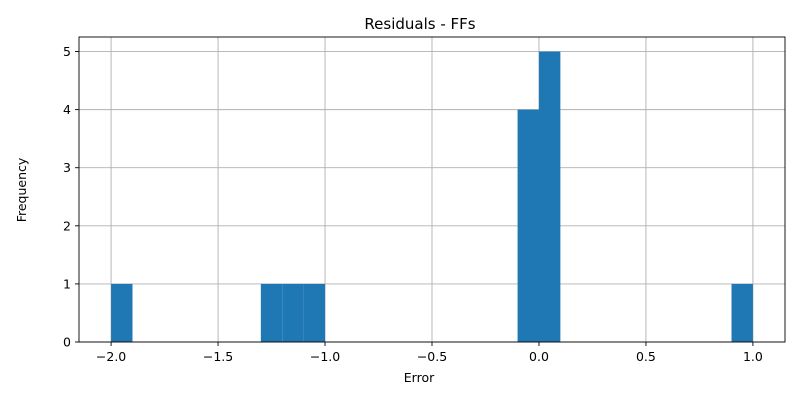 The image size is (800, 400). I want to click on chart-title: Residuals - FFs, so click(419, 24).